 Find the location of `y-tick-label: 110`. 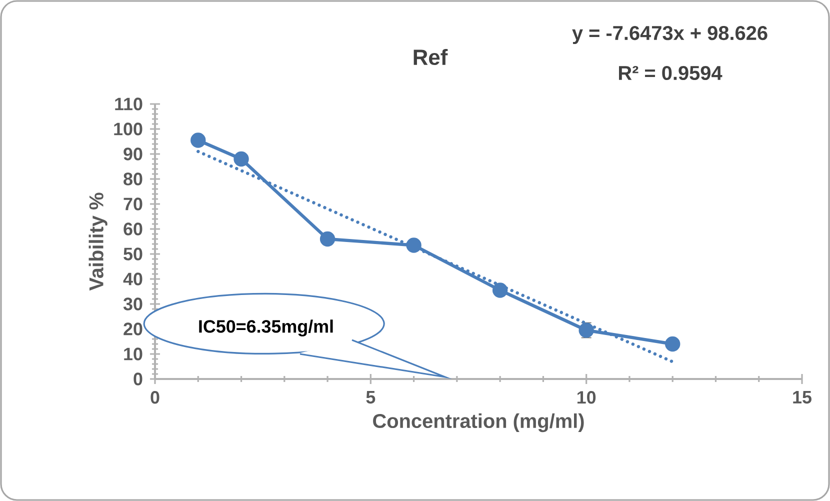

y-tick-label: 110 is located at coordinates (128, 104).